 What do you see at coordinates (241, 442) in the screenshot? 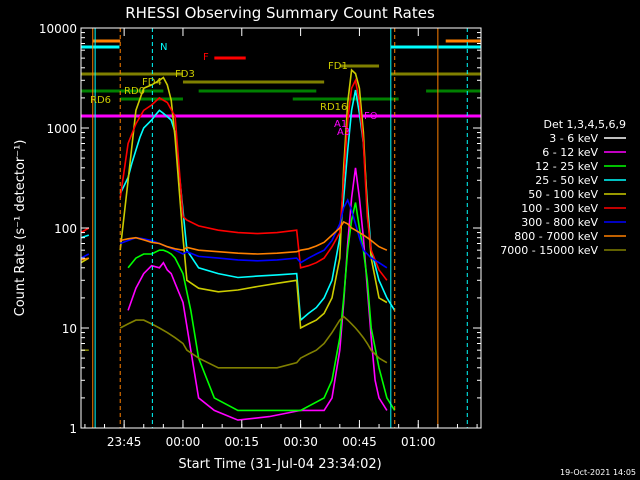
I see `x-tick-label: 00:15` at bounding box center [241, 442].